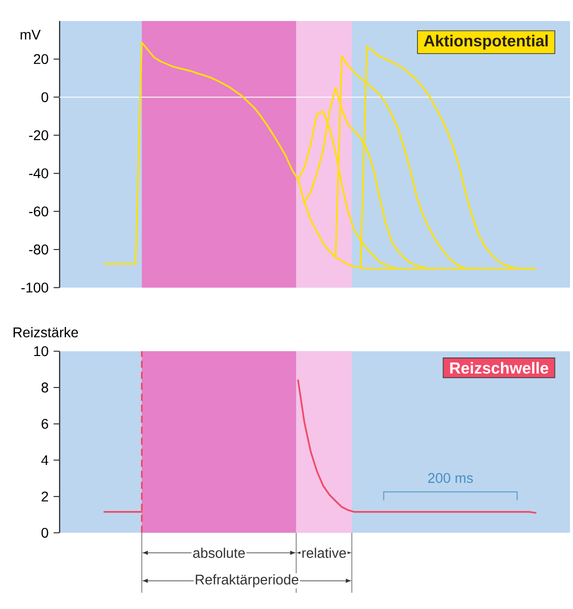 The width and height of the screenshot is (573, 609). Describe the element at coordinates (38, 173) in the screenshot. I see `y-tick-label: -40` at that location.